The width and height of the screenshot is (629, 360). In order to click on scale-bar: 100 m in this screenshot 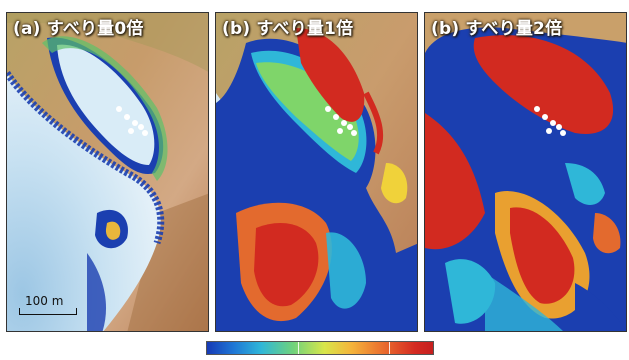, I will do `click(48, 305)`.